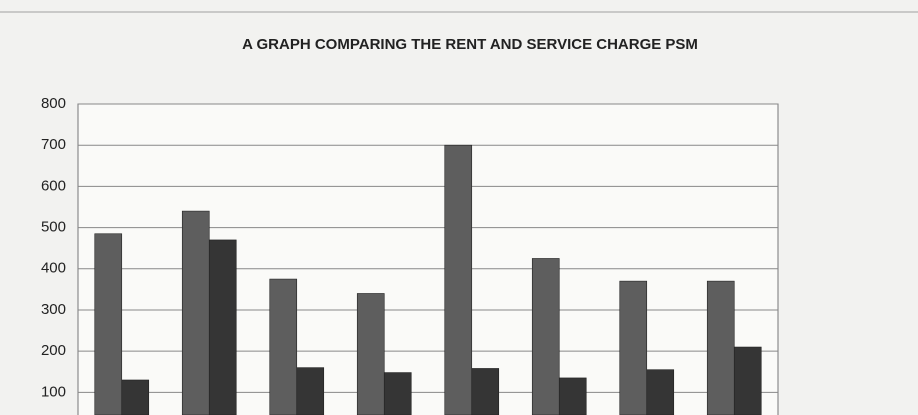 The height and width of the screenshot is (415, 918). I want to click on y-tick-label: 300, so click(53, 309).